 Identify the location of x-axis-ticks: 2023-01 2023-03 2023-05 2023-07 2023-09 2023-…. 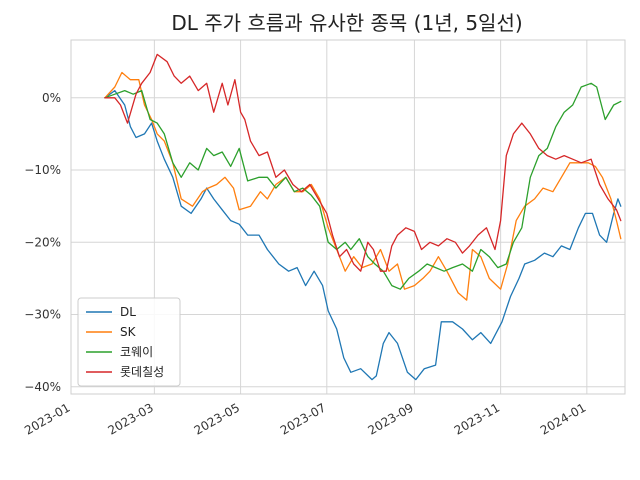
(305, 418).